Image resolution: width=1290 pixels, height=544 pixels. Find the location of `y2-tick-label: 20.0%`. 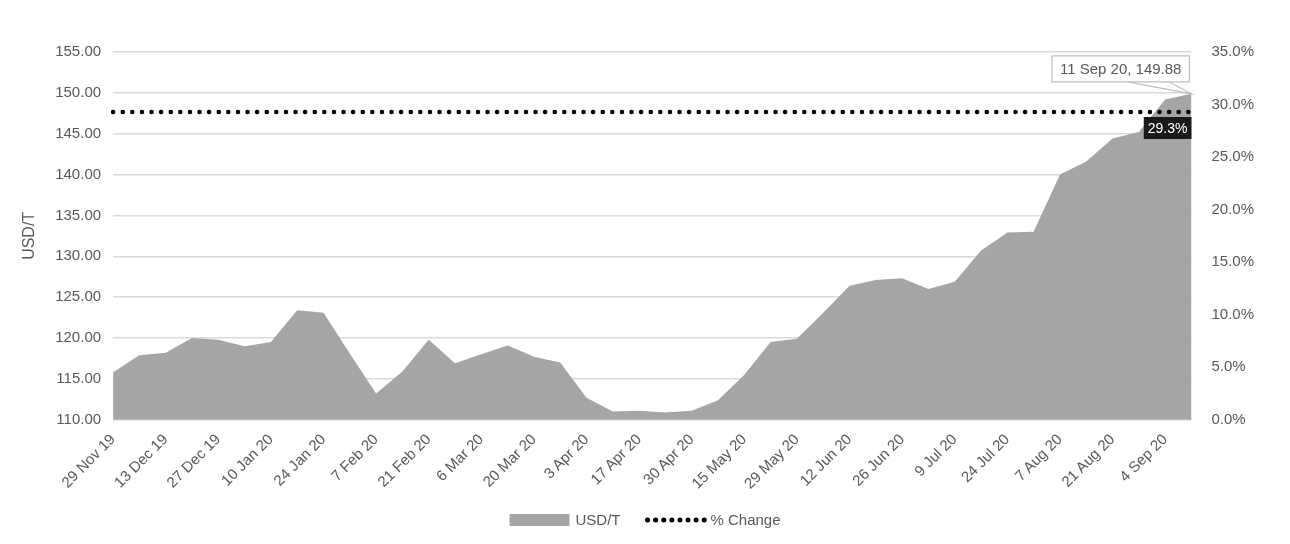

y2-tick-label: 20.0% is located at coordinates (1233, 208).